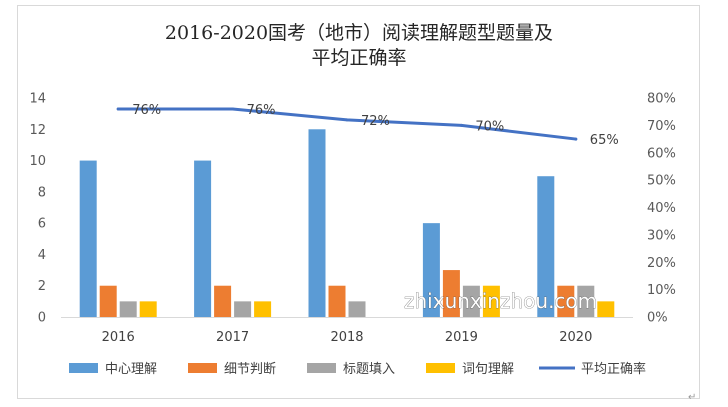  What do you see at coordinates (317, 223) in the screenshot?
I see `bar-中心理解-2018` at bounding box center [317, 223].